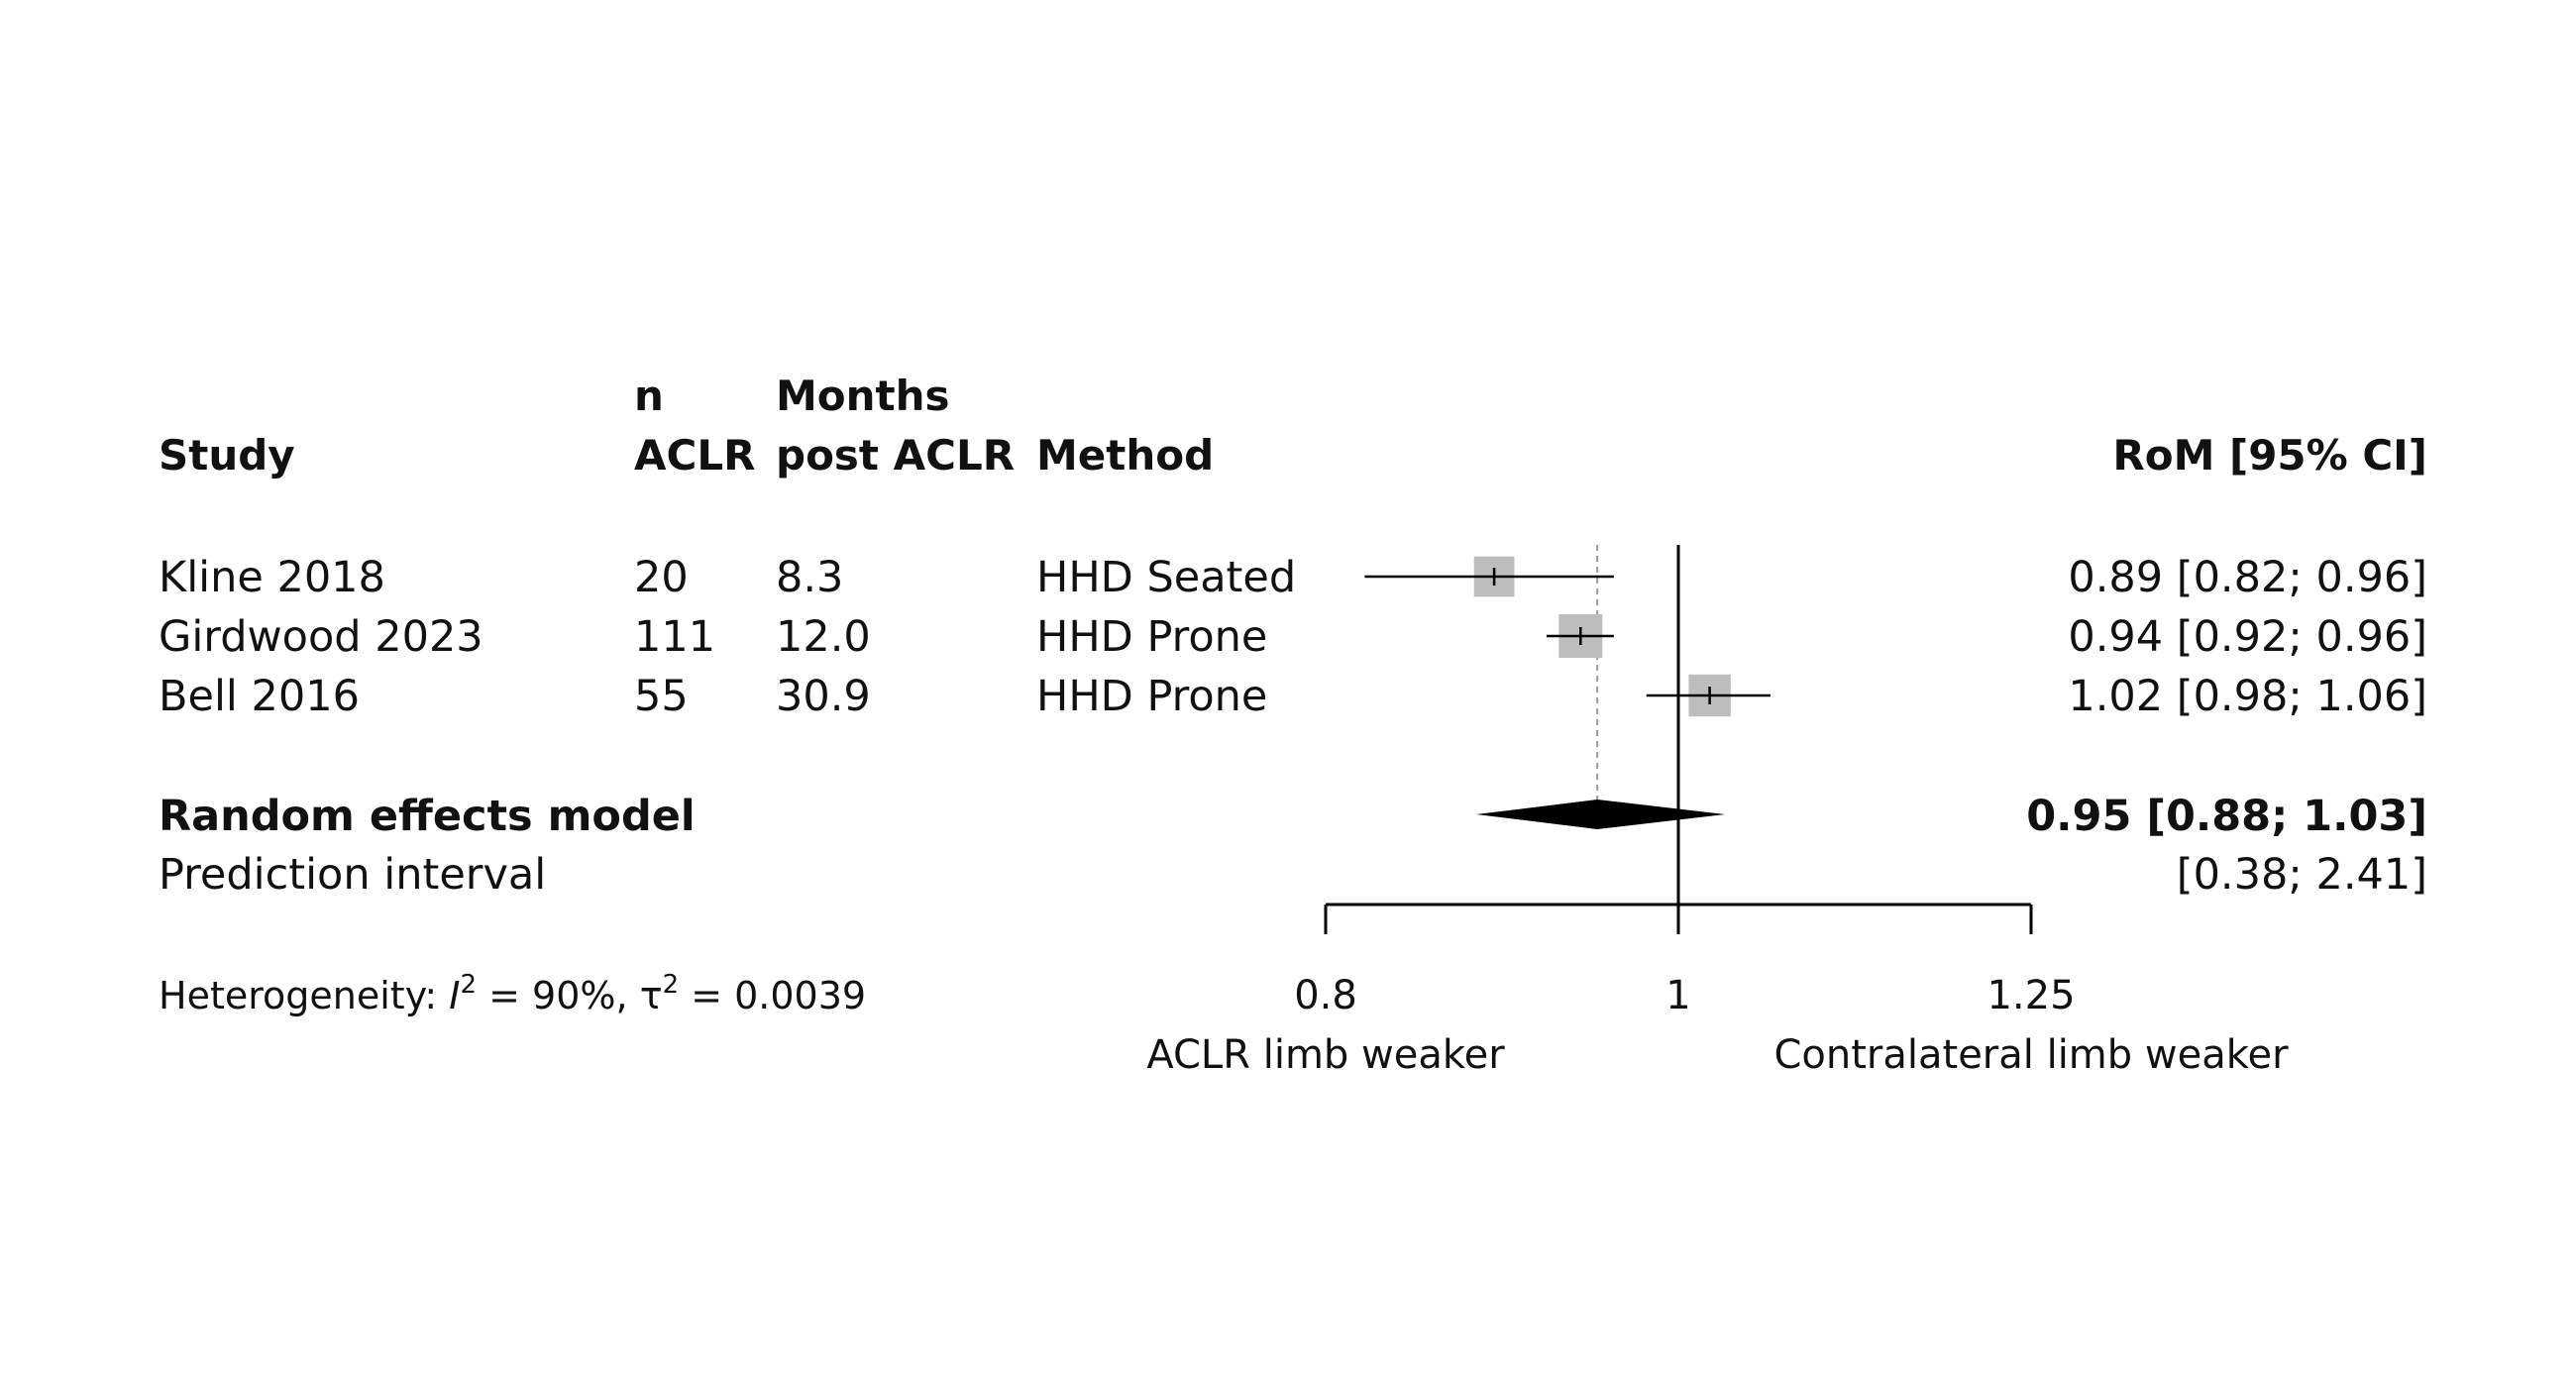 The height and width of the screenshot is (1387, 2576). What do you see at coordinates (304, 995) in the screenshot?
I see `het-prefix: Heterogeneity:` at bounding box center [304, 995].